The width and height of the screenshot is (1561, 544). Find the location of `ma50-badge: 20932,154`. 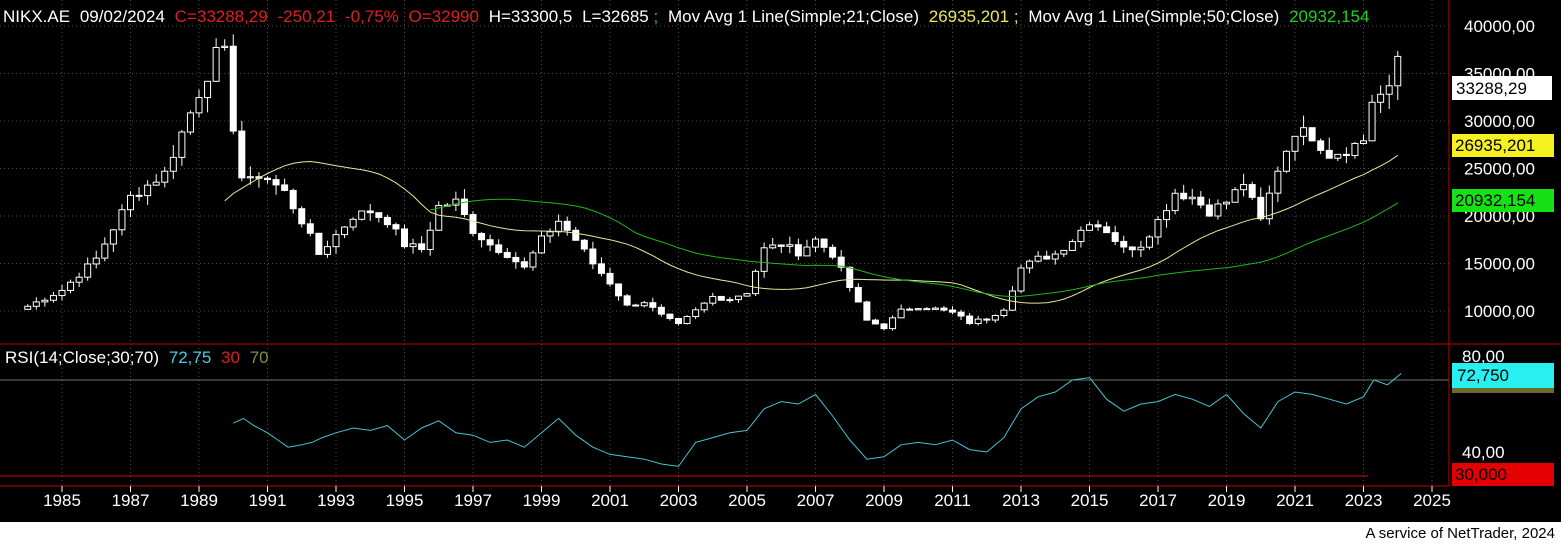

ma50-badge: 20932,154 is located at coordinates (1503, 200).